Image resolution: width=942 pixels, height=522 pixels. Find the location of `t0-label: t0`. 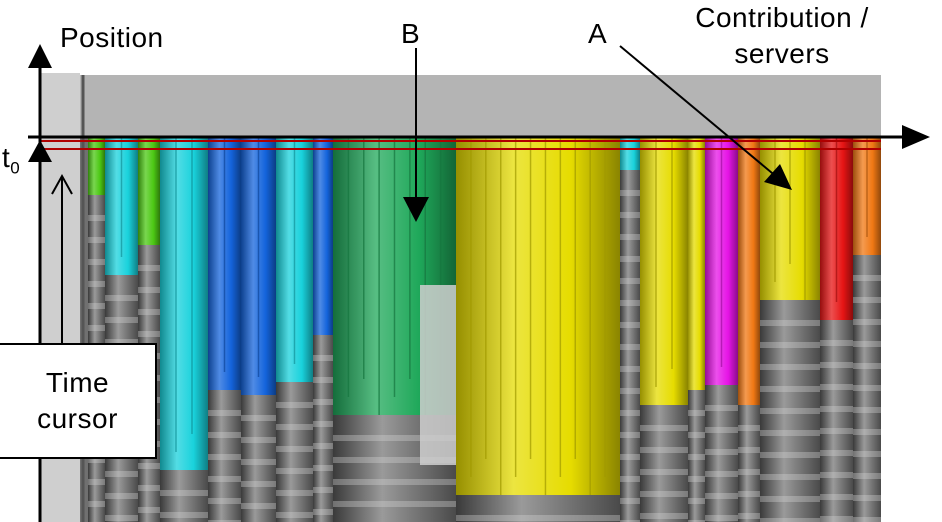

t0-label: t0 is located at coordinates (11, 160).